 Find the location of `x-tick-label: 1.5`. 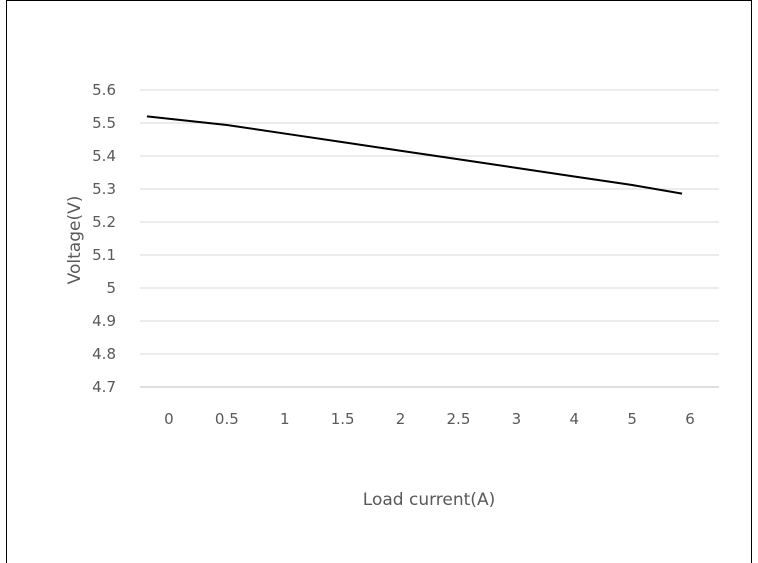

x-tick-label: 1.5 is located at coordinates (343, 419).